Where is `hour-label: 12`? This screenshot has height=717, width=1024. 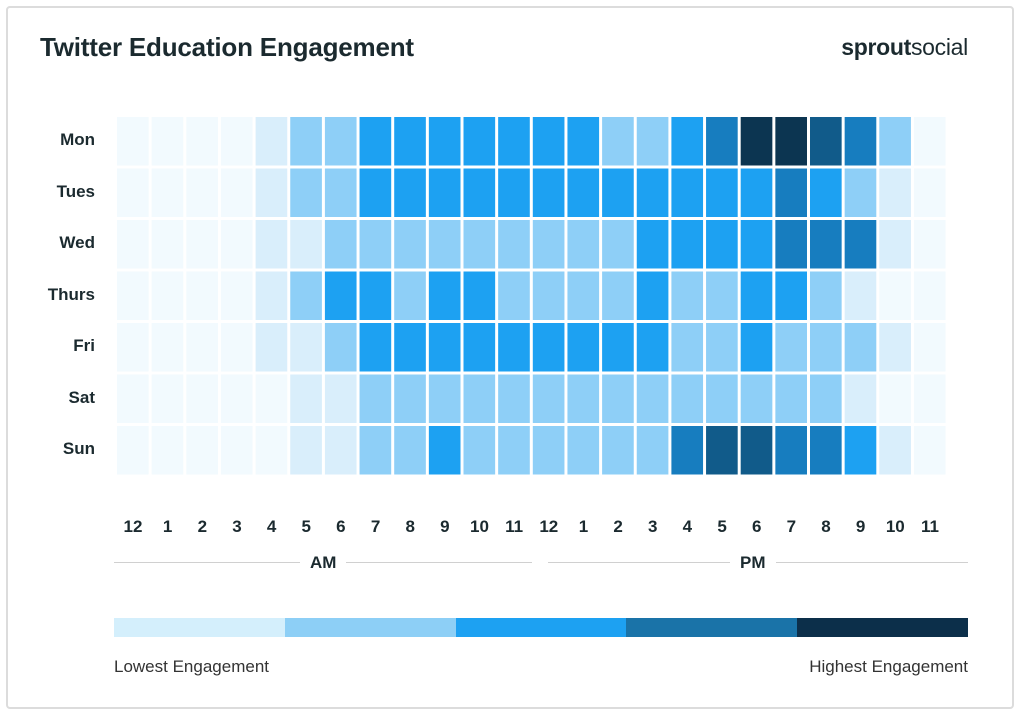 hour-label: 12 is located at coordinates (549, 526).